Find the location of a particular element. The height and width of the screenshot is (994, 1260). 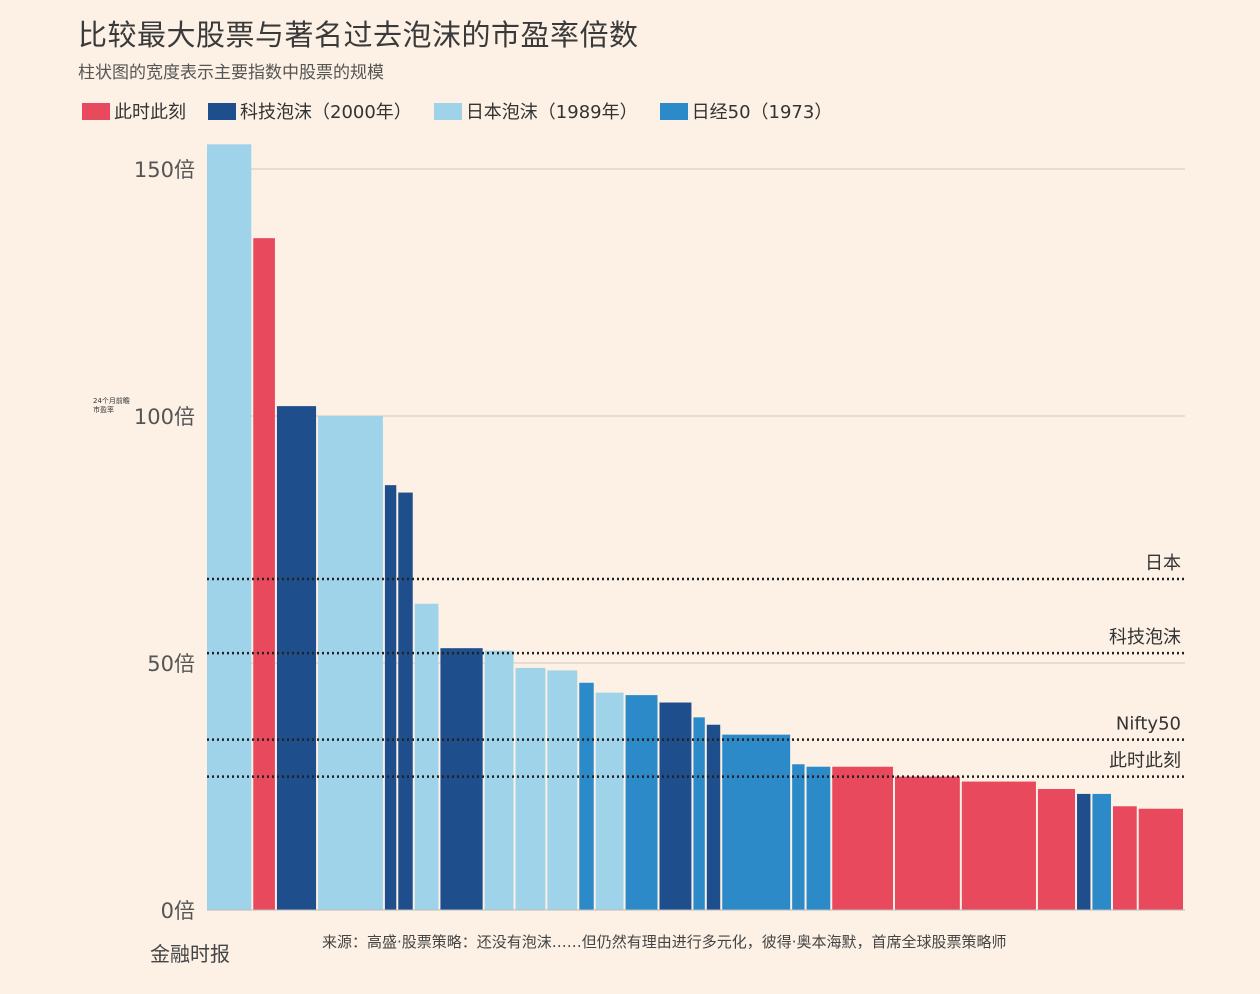

footer-brand: 金融时报 is located at coordinates (190, 954).